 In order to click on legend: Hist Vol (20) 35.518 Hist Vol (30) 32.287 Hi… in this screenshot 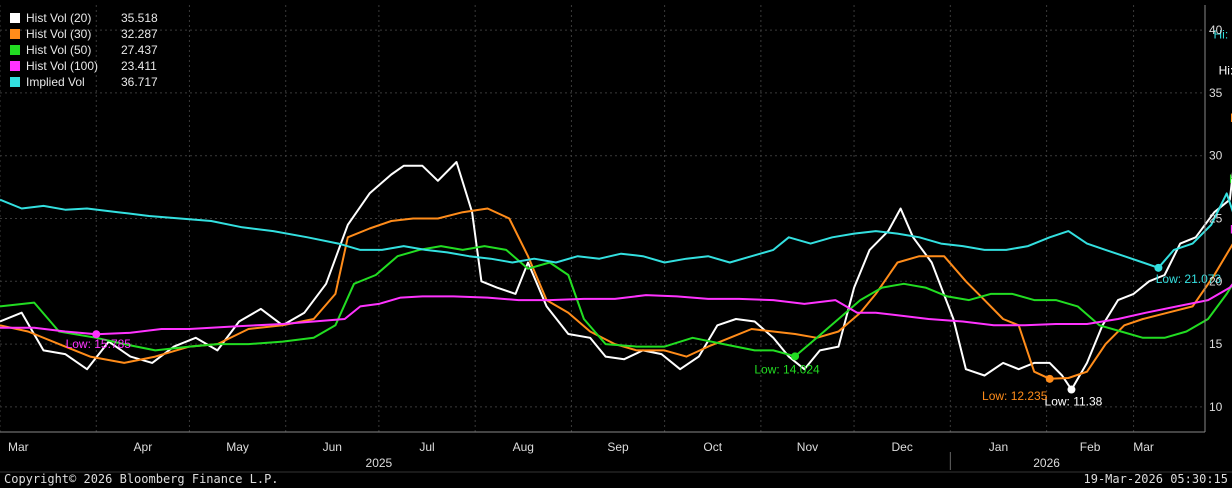, I will do `click(84, 50)`.